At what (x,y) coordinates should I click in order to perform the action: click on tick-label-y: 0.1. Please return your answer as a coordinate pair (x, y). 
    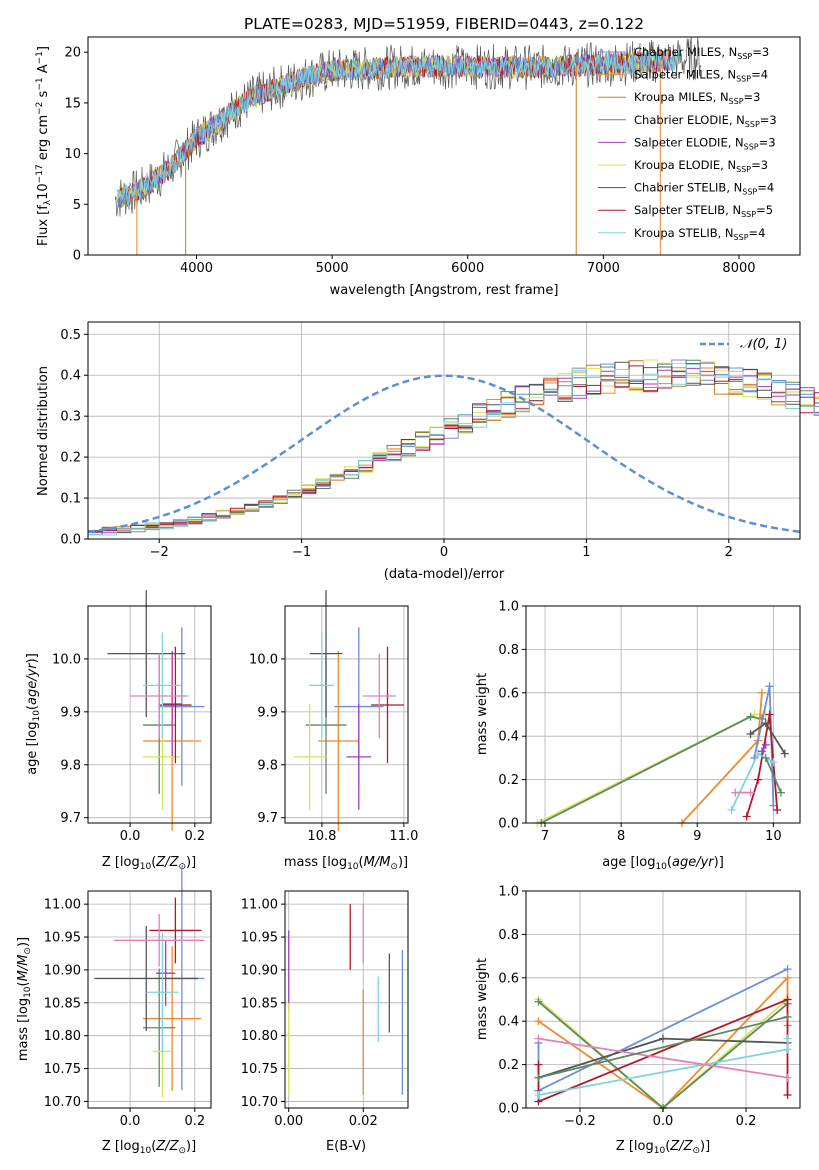
    Looking at the image, I should click on (70, 499).